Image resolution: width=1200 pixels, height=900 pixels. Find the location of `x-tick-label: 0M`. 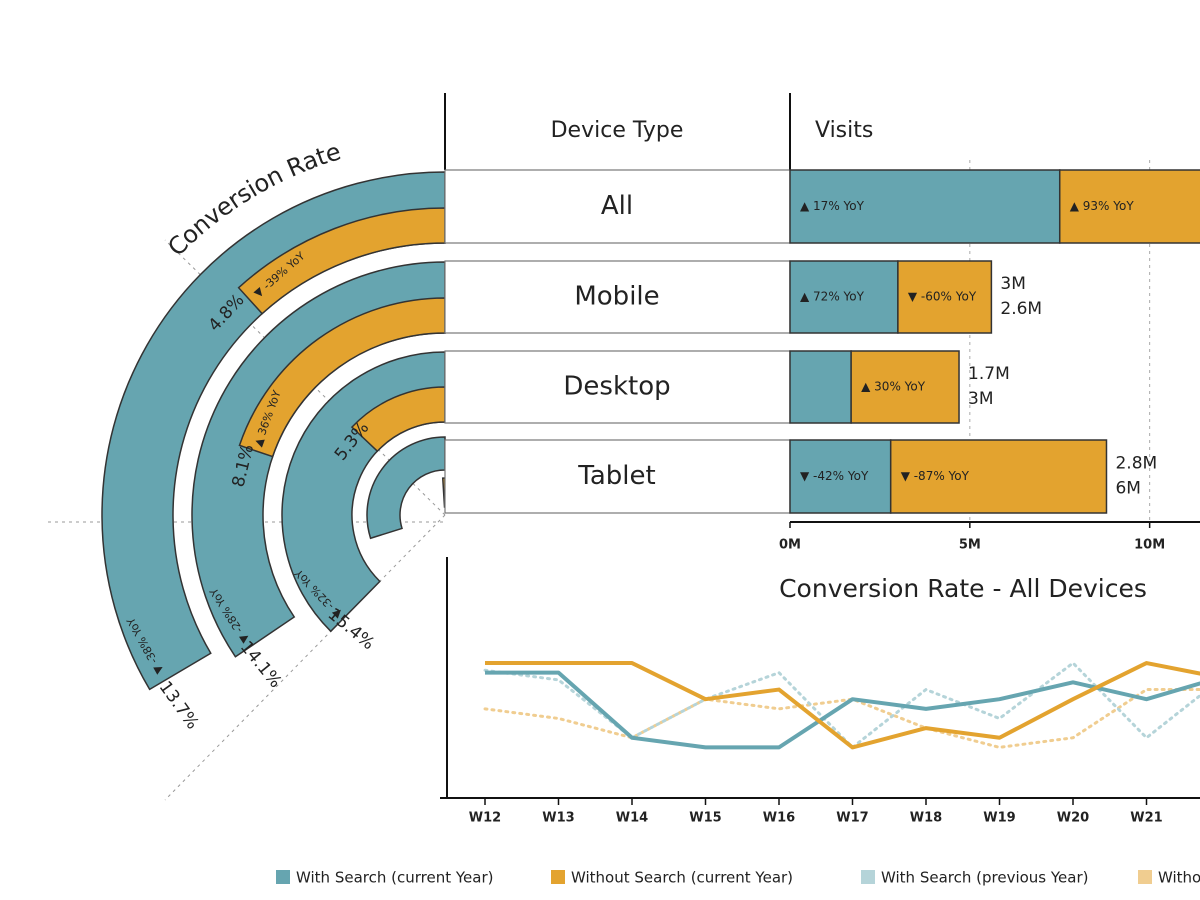

x-tick-label: 0M is located at coordinates (790, 545).